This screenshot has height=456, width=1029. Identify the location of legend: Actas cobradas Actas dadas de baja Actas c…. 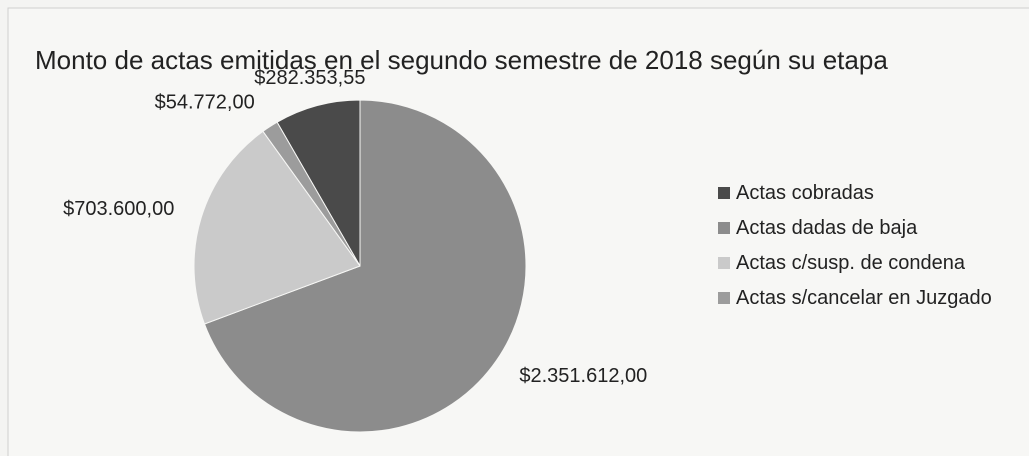
(868, 250).